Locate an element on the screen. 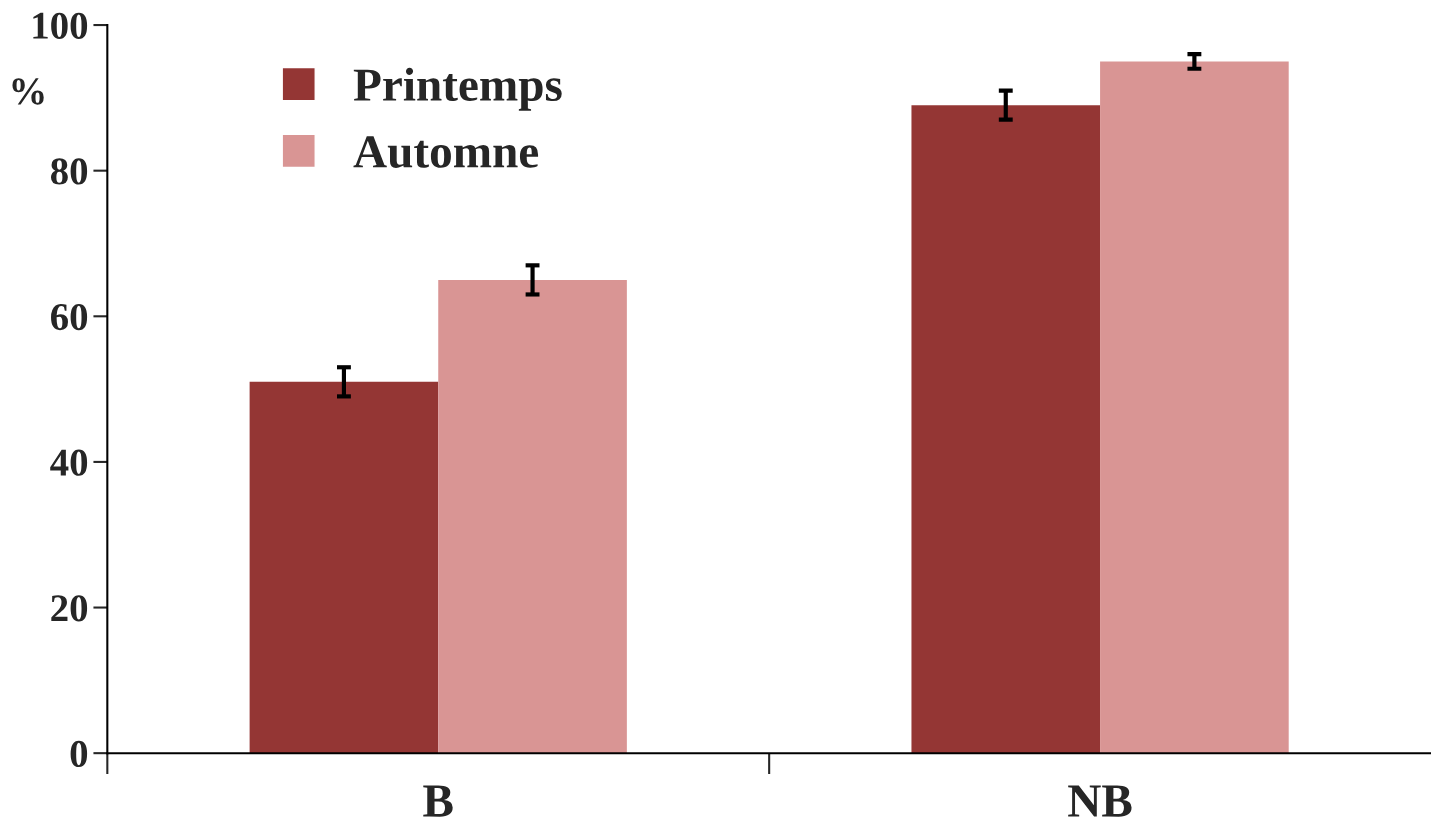 The width and height of the screenshot is (1431, 835). y-tick-label: 80 is located at coordinates (69, 171).